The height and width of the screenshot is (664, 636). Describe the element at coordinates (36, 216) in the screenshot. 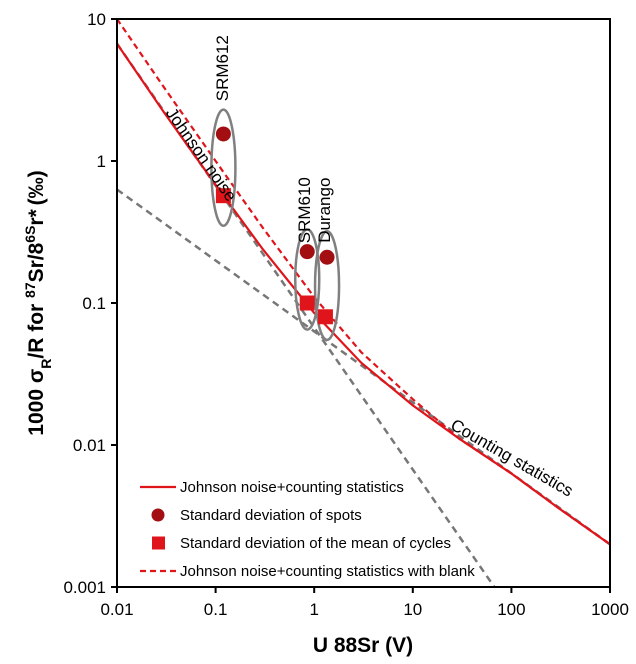

I see `y-axis-title-part-8: r*` at that location.